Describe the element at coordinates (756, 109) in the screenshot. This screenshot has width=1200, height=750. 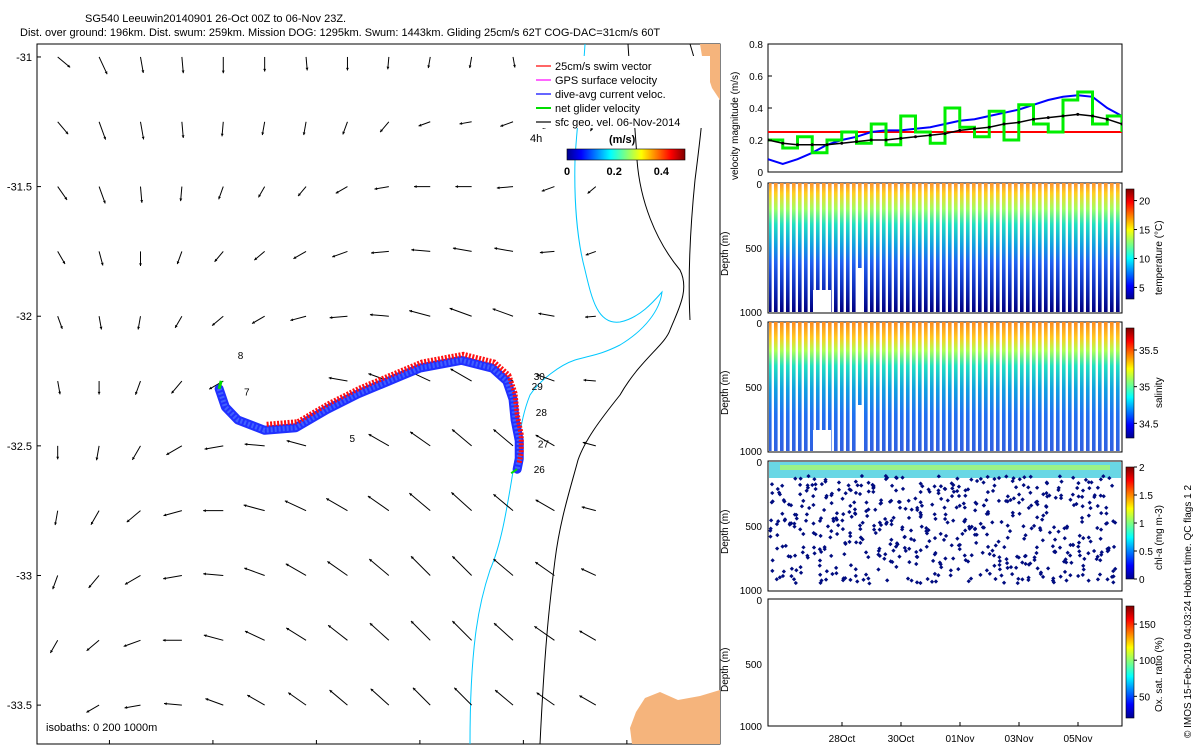
I see `velocity-ytick-label: 0.4` at that location.